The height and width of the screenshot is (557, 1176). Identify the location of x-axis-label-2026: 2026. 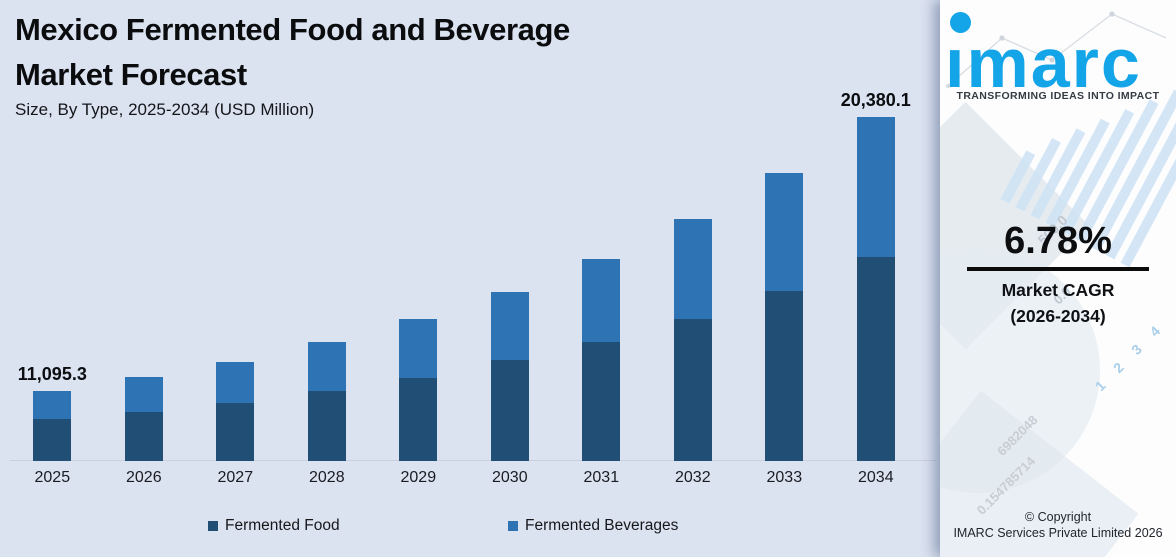
(144, 477).